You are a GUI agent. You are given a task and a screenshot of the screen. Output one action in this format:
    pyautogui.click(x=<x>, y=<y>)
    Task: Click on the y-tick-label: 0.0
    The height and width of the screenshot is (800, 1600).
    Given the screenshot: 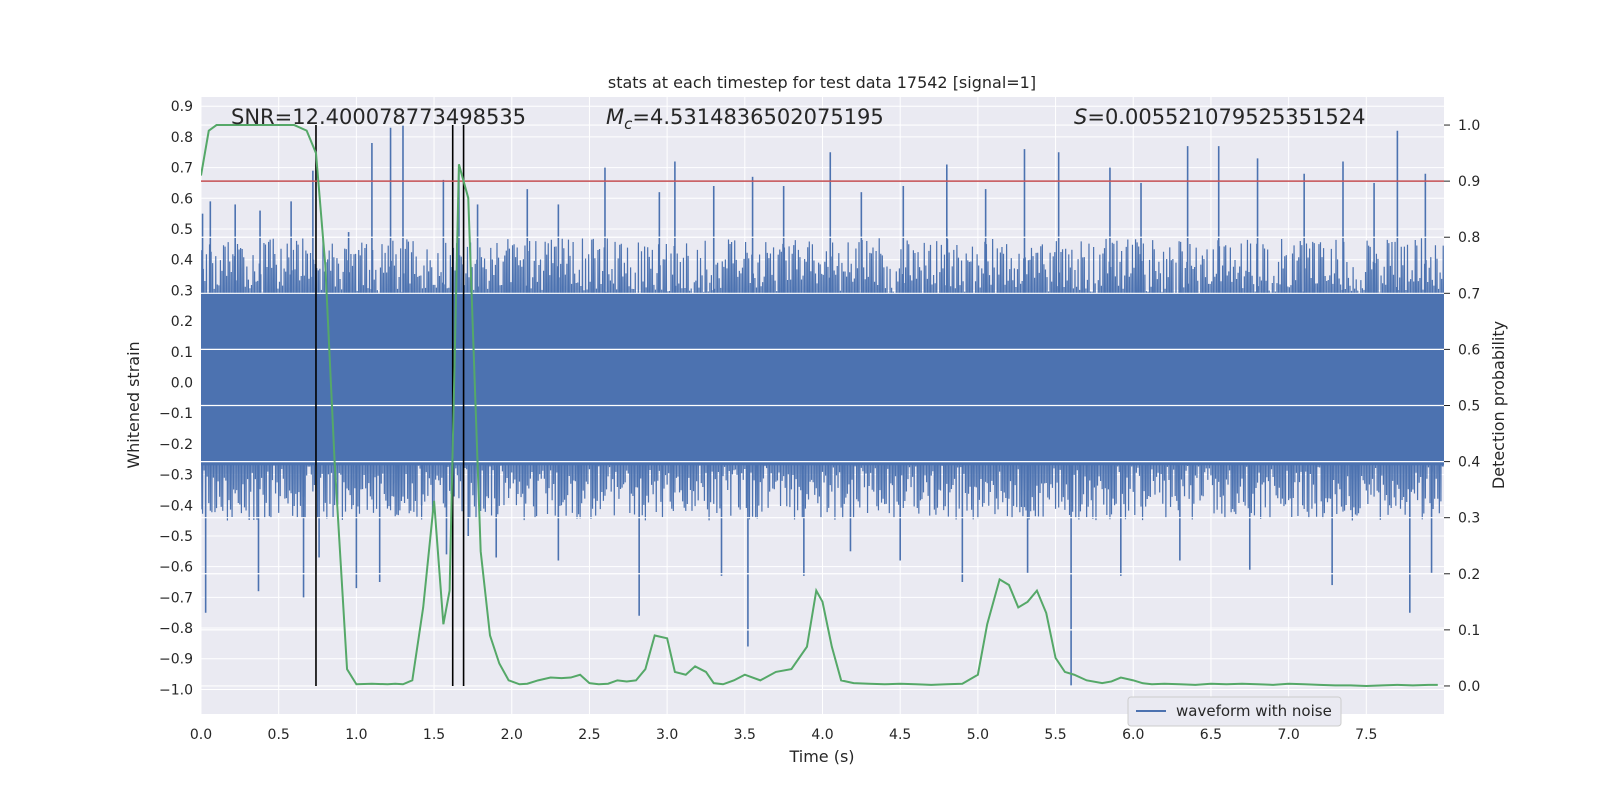 What is the action you would take?
    pyautogui.click(x=182, y=383)
    